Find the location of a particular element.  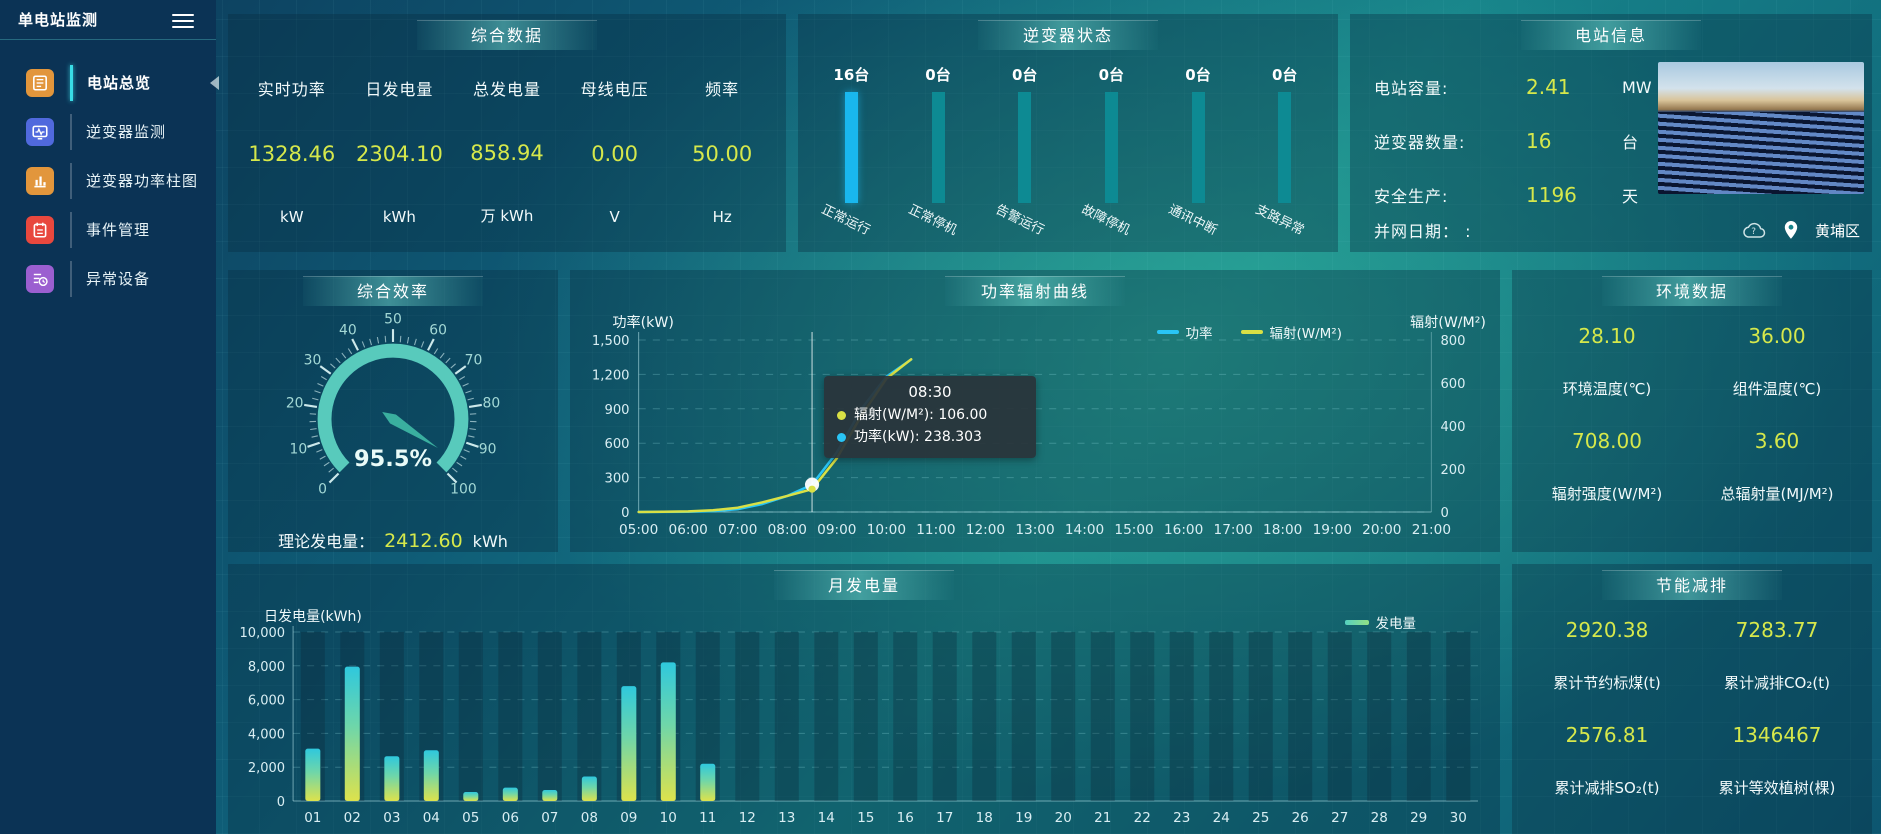

menu-toggle-icon is located at coordinates (183, 21).